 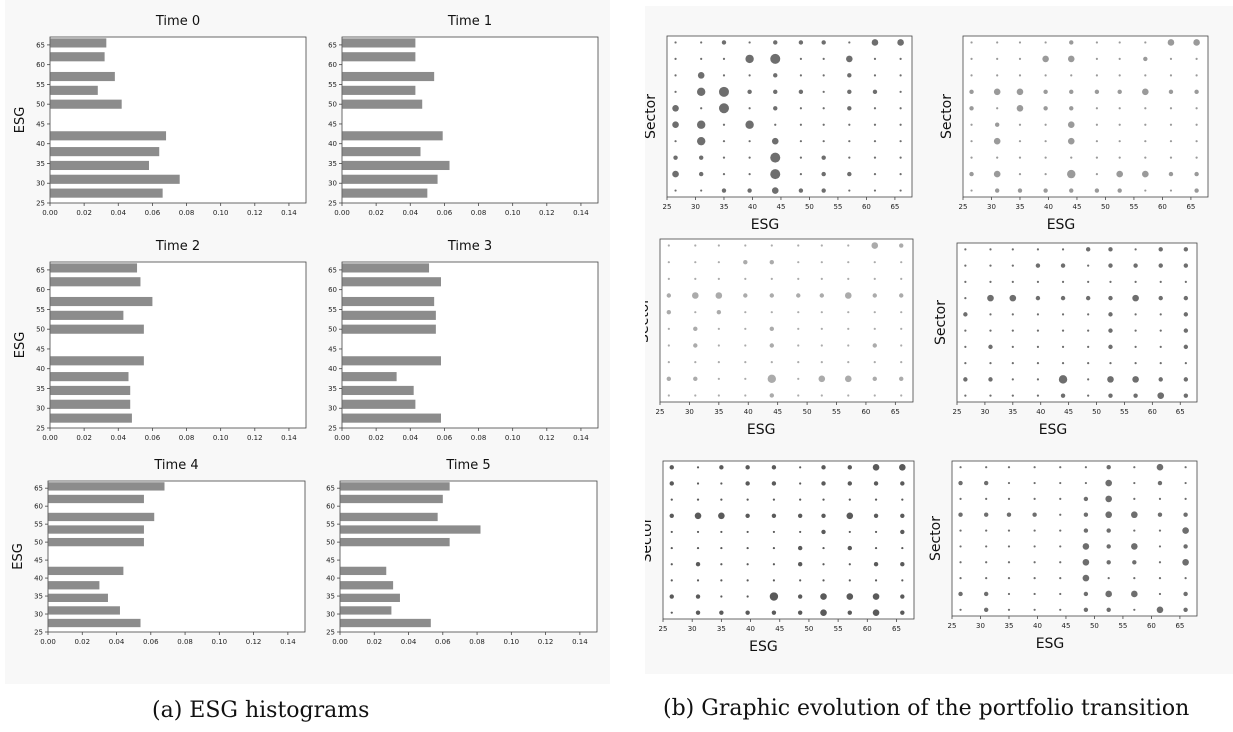 What do you see at coordinates (332, 124) in the screenshot?
I see `y-tick-label: 45` at bounding box center [332, 124].